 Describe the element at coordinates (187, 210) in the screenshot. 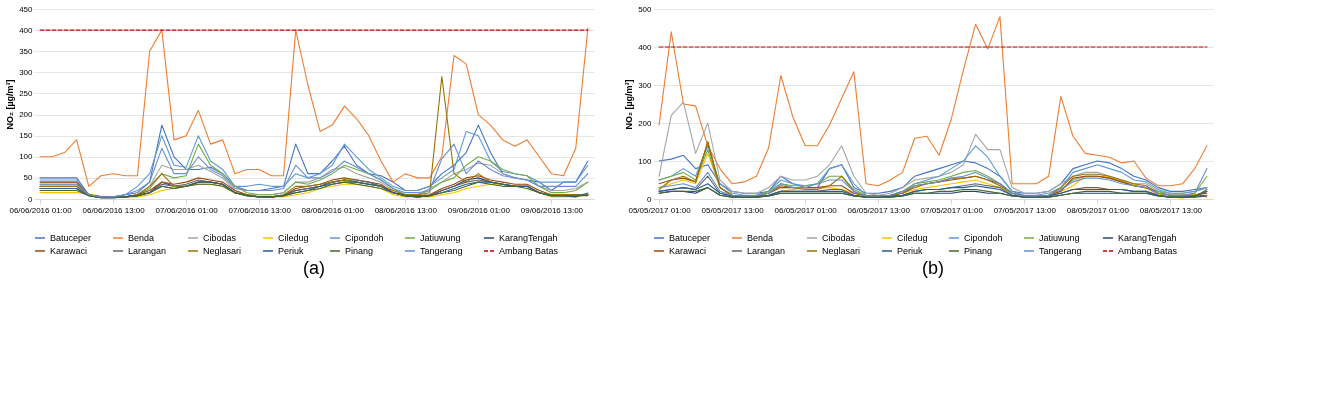

I see `x-tick-label: 07/06/2016 01:00` at that location.